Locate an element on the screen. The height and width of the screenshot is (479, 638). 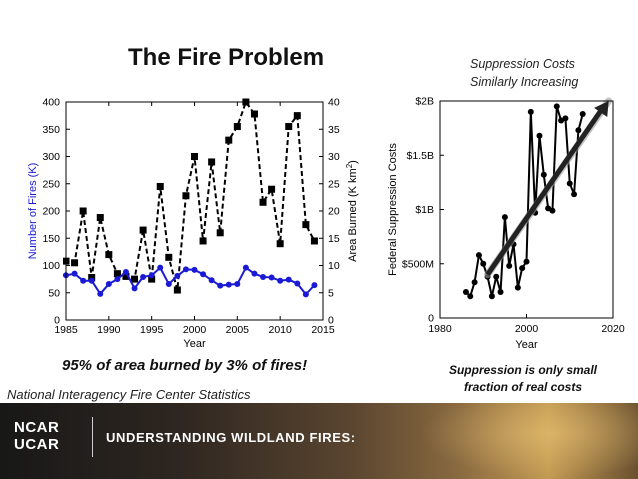
trend-arrow-shaft is located at coordinates (545, 191).